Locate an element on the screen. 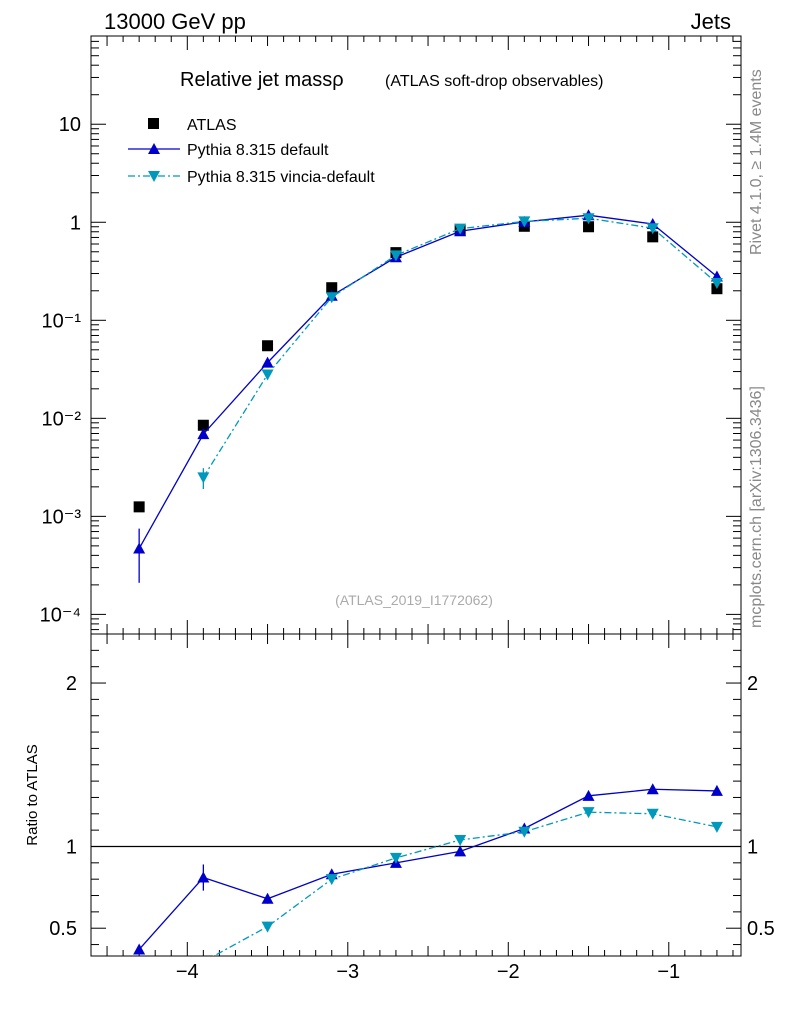 The height and width of the screenshot is (1024, 786). main-ytick-label: 10⁻⁴ is located at coordinates (60, 615).